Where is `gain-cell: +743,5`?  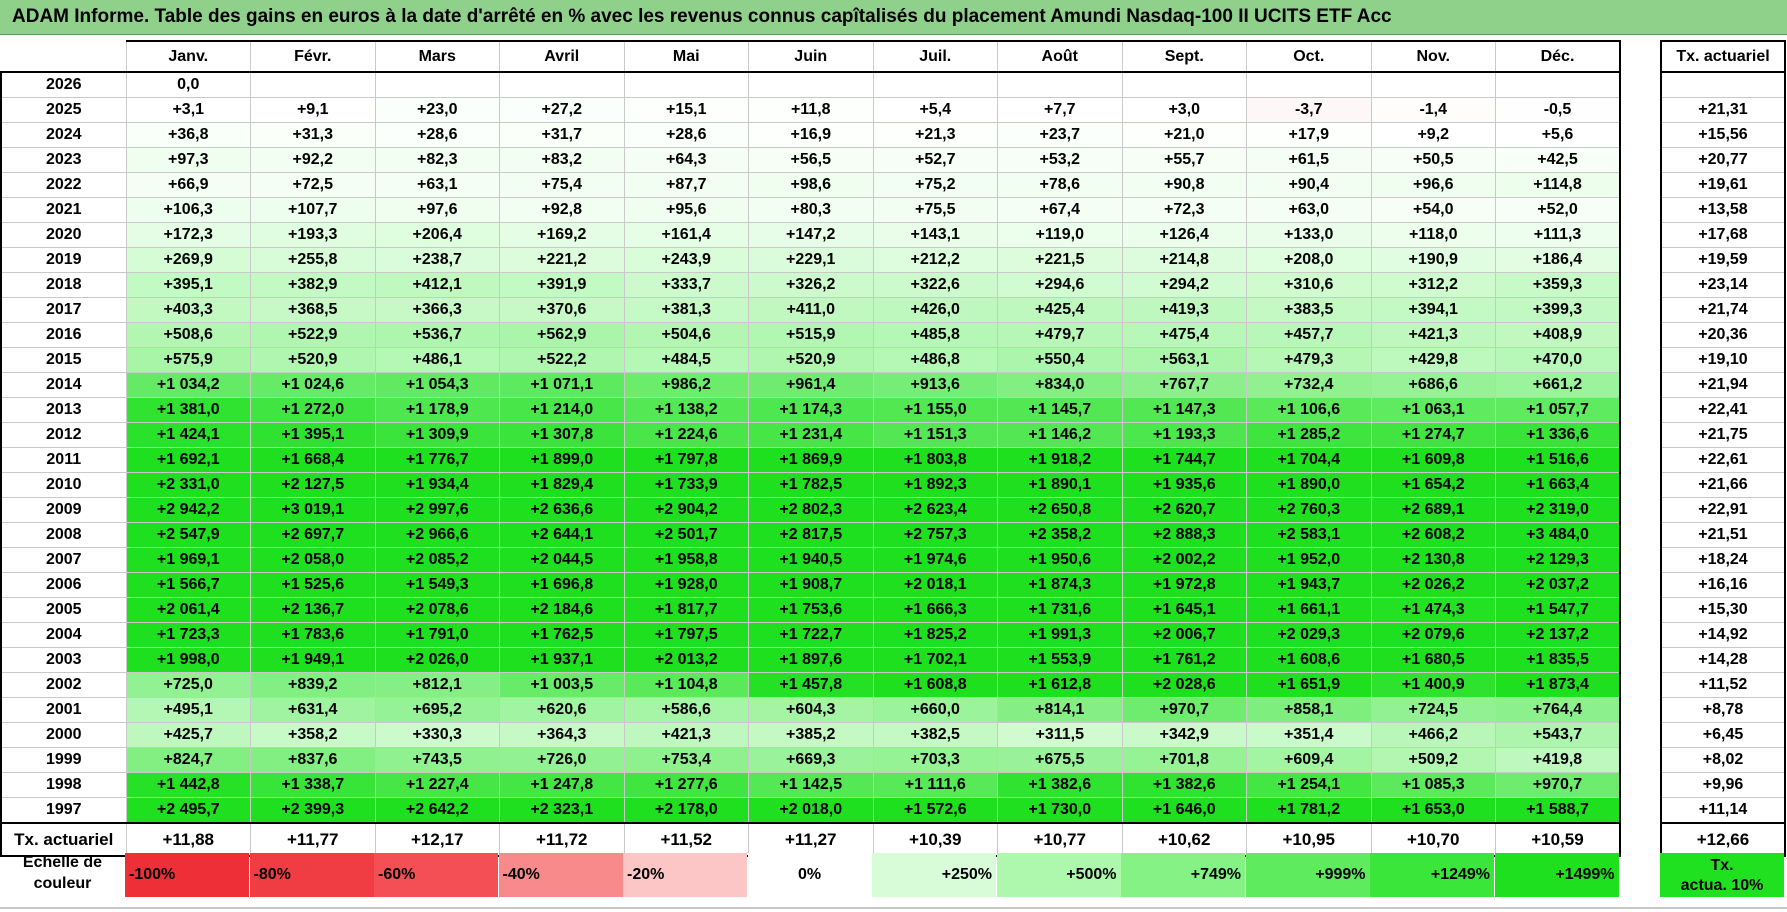
gain-cell: +743,5 is located at coordinates (437, 760).